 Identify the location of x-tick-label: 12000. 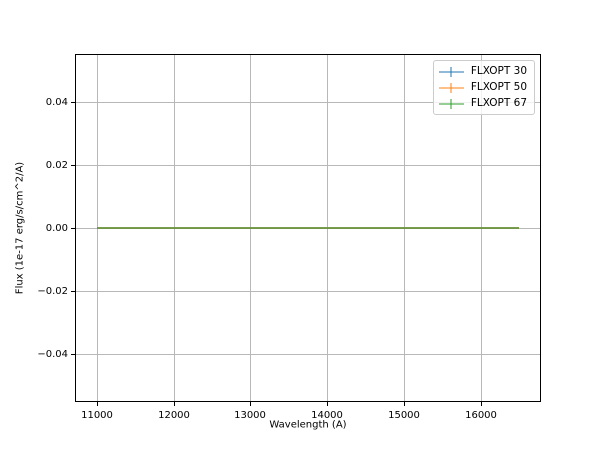
(174, 415).